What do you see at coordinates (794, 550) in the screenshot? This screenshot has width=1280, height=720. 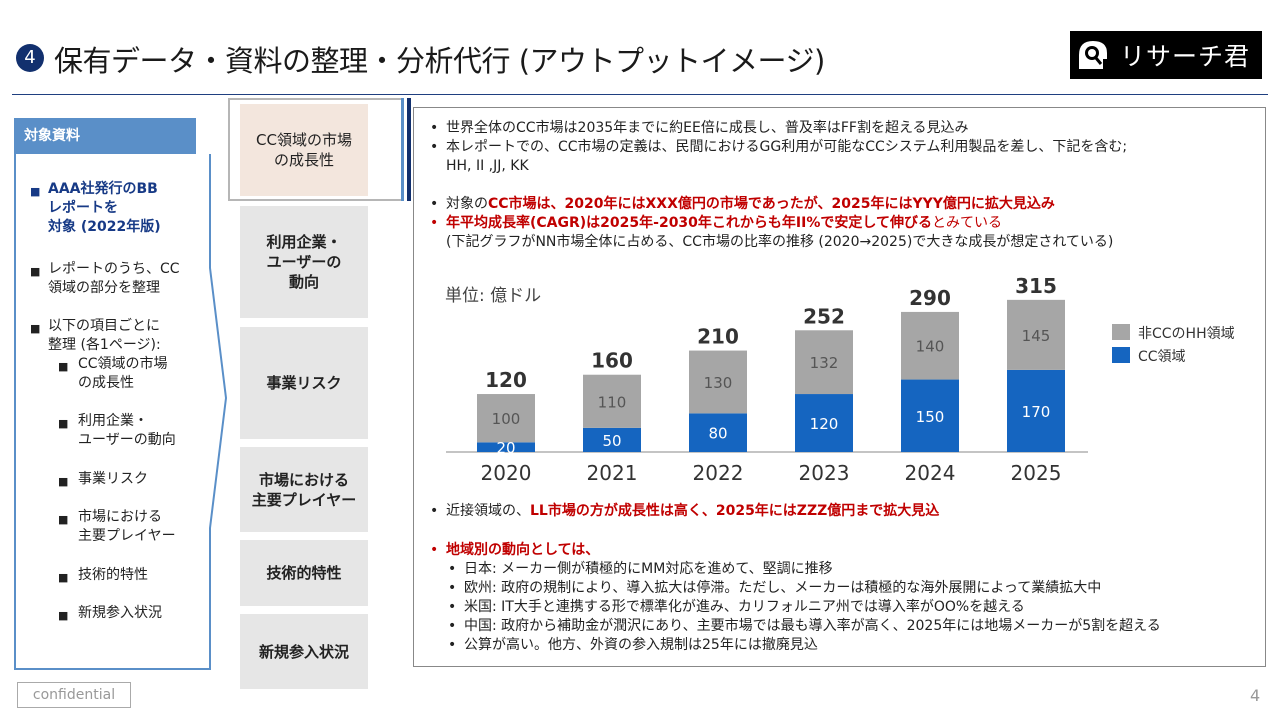 I see `bullet-regional-trends: 地域別の動向としては、` at bounding box center [794, 550].